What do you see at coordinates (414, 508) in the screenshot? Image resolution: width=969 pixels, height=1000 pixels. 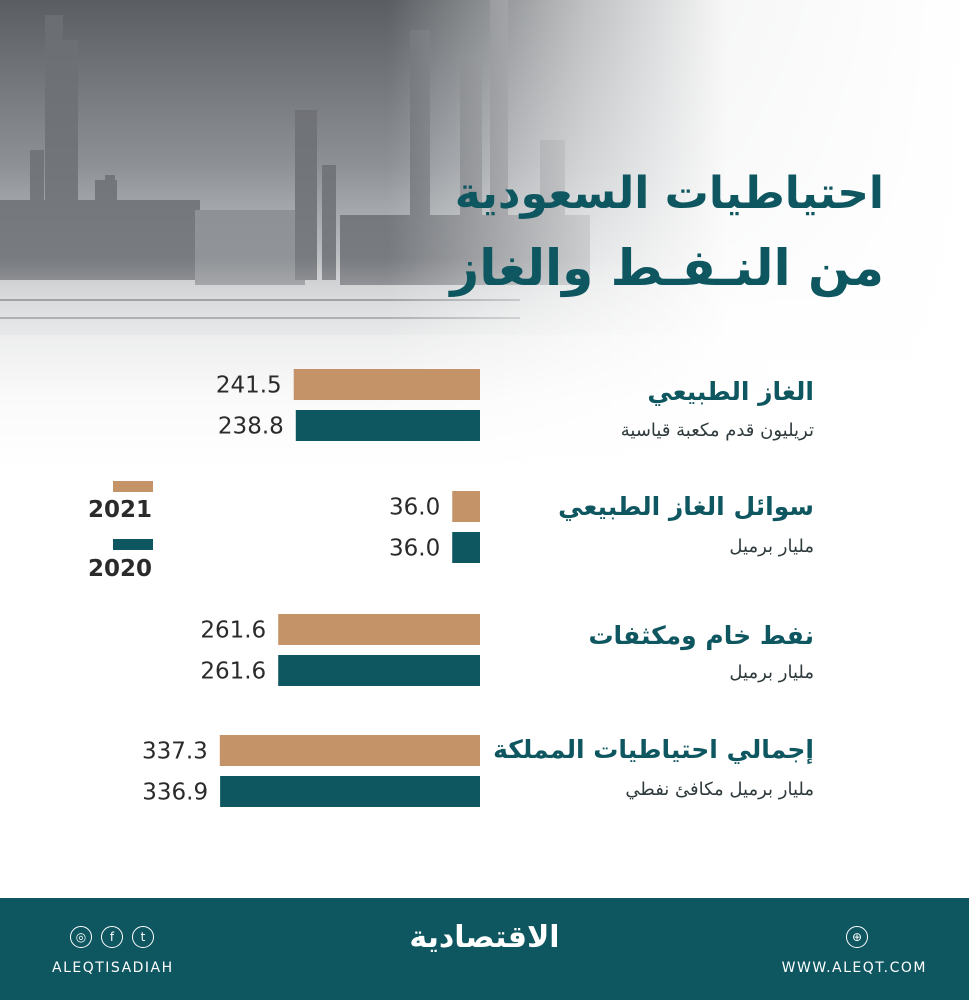 I see `value-label-2021-2: 36.0` at bounding box center [414, 508].